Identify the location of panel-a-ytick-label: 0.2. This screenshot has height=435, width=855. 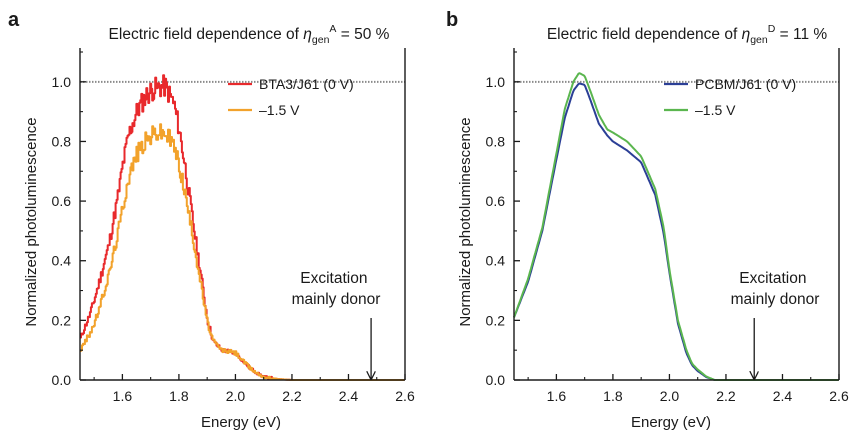
(62, 320).